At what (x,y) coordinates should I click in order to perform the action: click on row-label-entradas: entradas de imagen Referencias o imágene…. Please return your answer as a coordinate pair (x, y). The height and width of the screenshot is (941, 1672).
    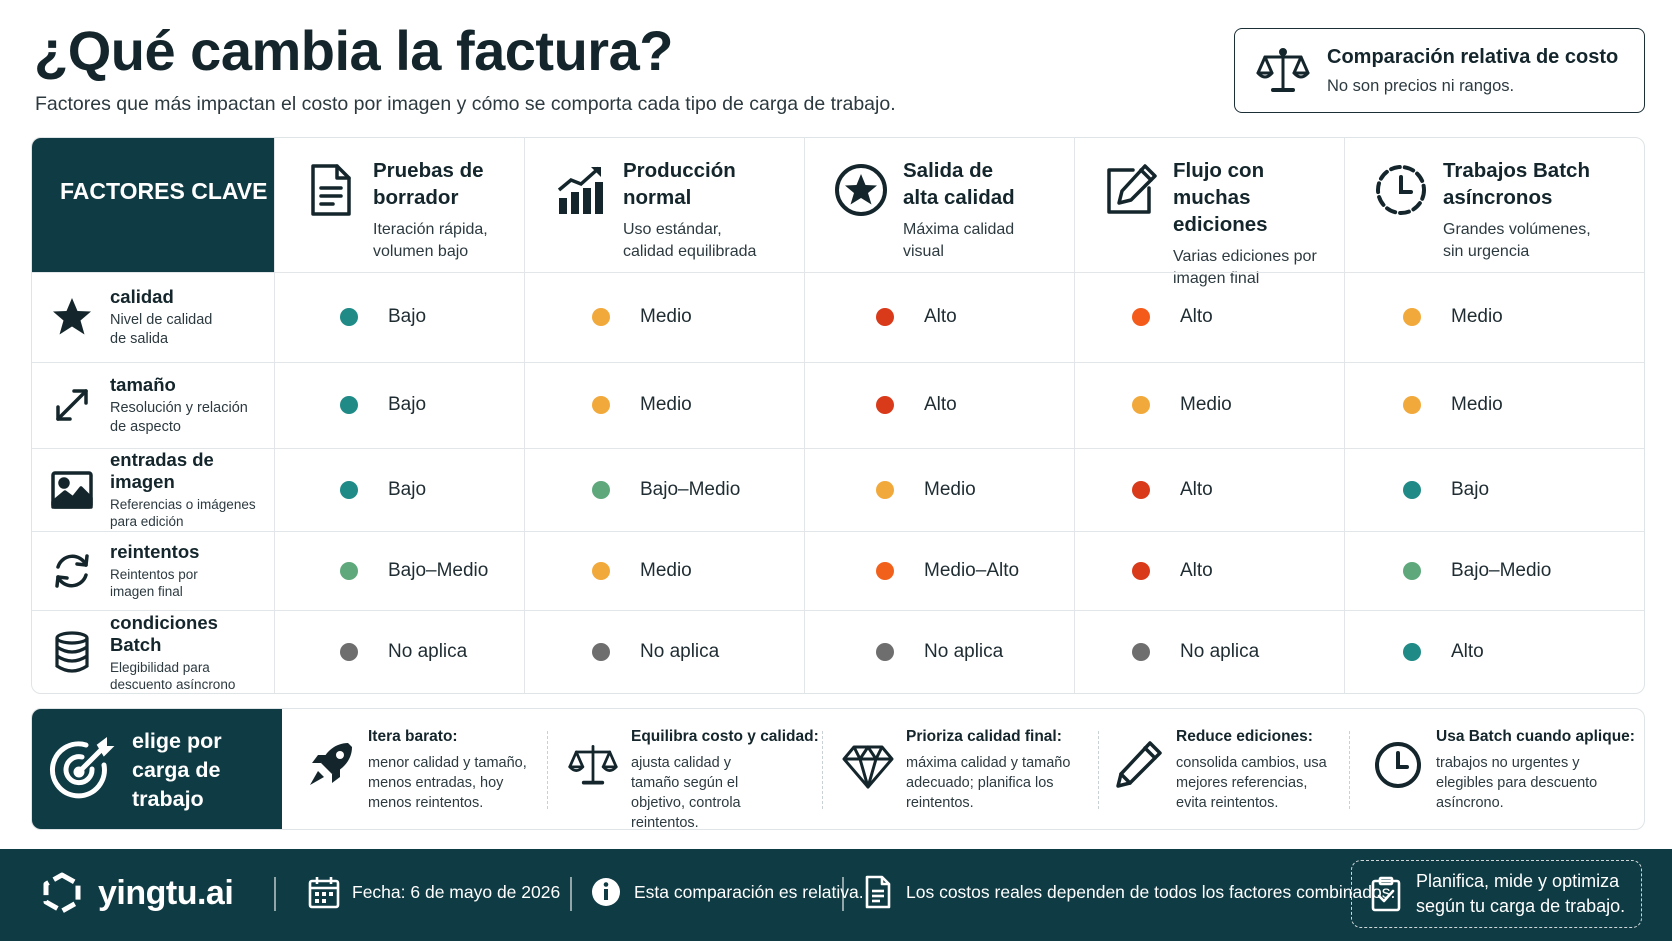
    Looking at the image, I should click on (153, 489).